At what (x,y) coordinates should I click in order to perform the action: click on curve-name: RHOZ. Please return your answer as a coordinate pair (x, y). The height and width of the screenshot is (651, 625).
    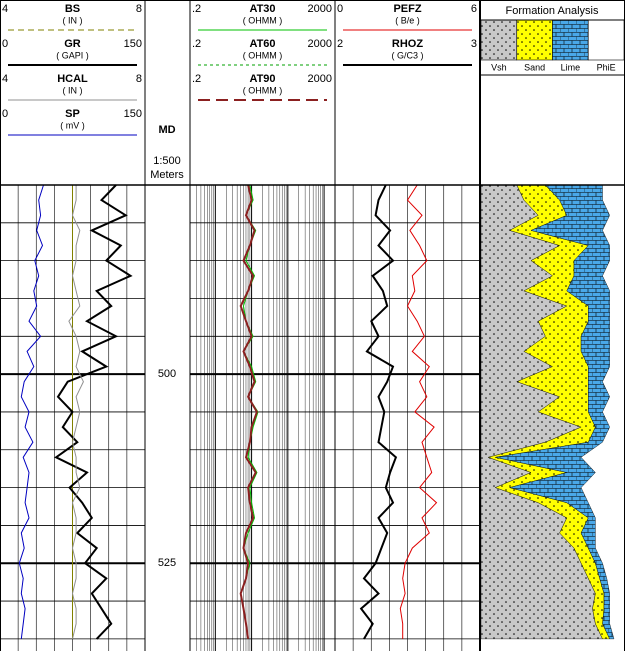
    Looking at the image, I should click on (407, 44).